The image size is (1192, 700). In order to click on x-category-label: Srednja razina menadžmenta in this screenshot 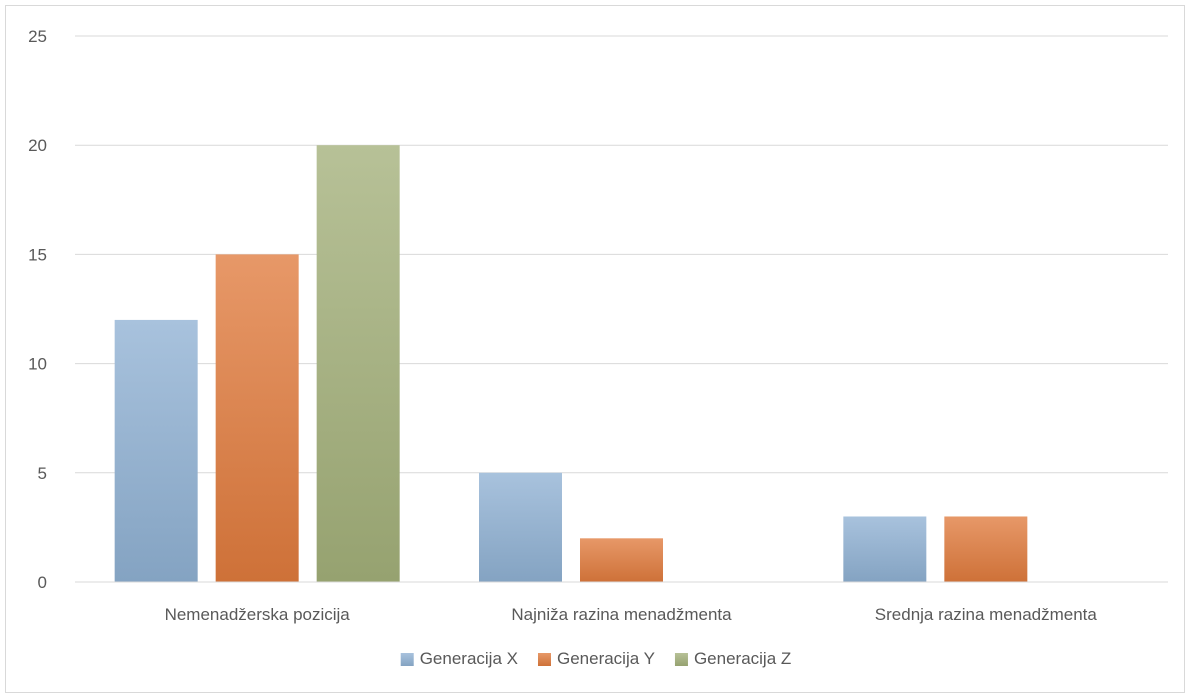, I will do `click(986, 614)`.